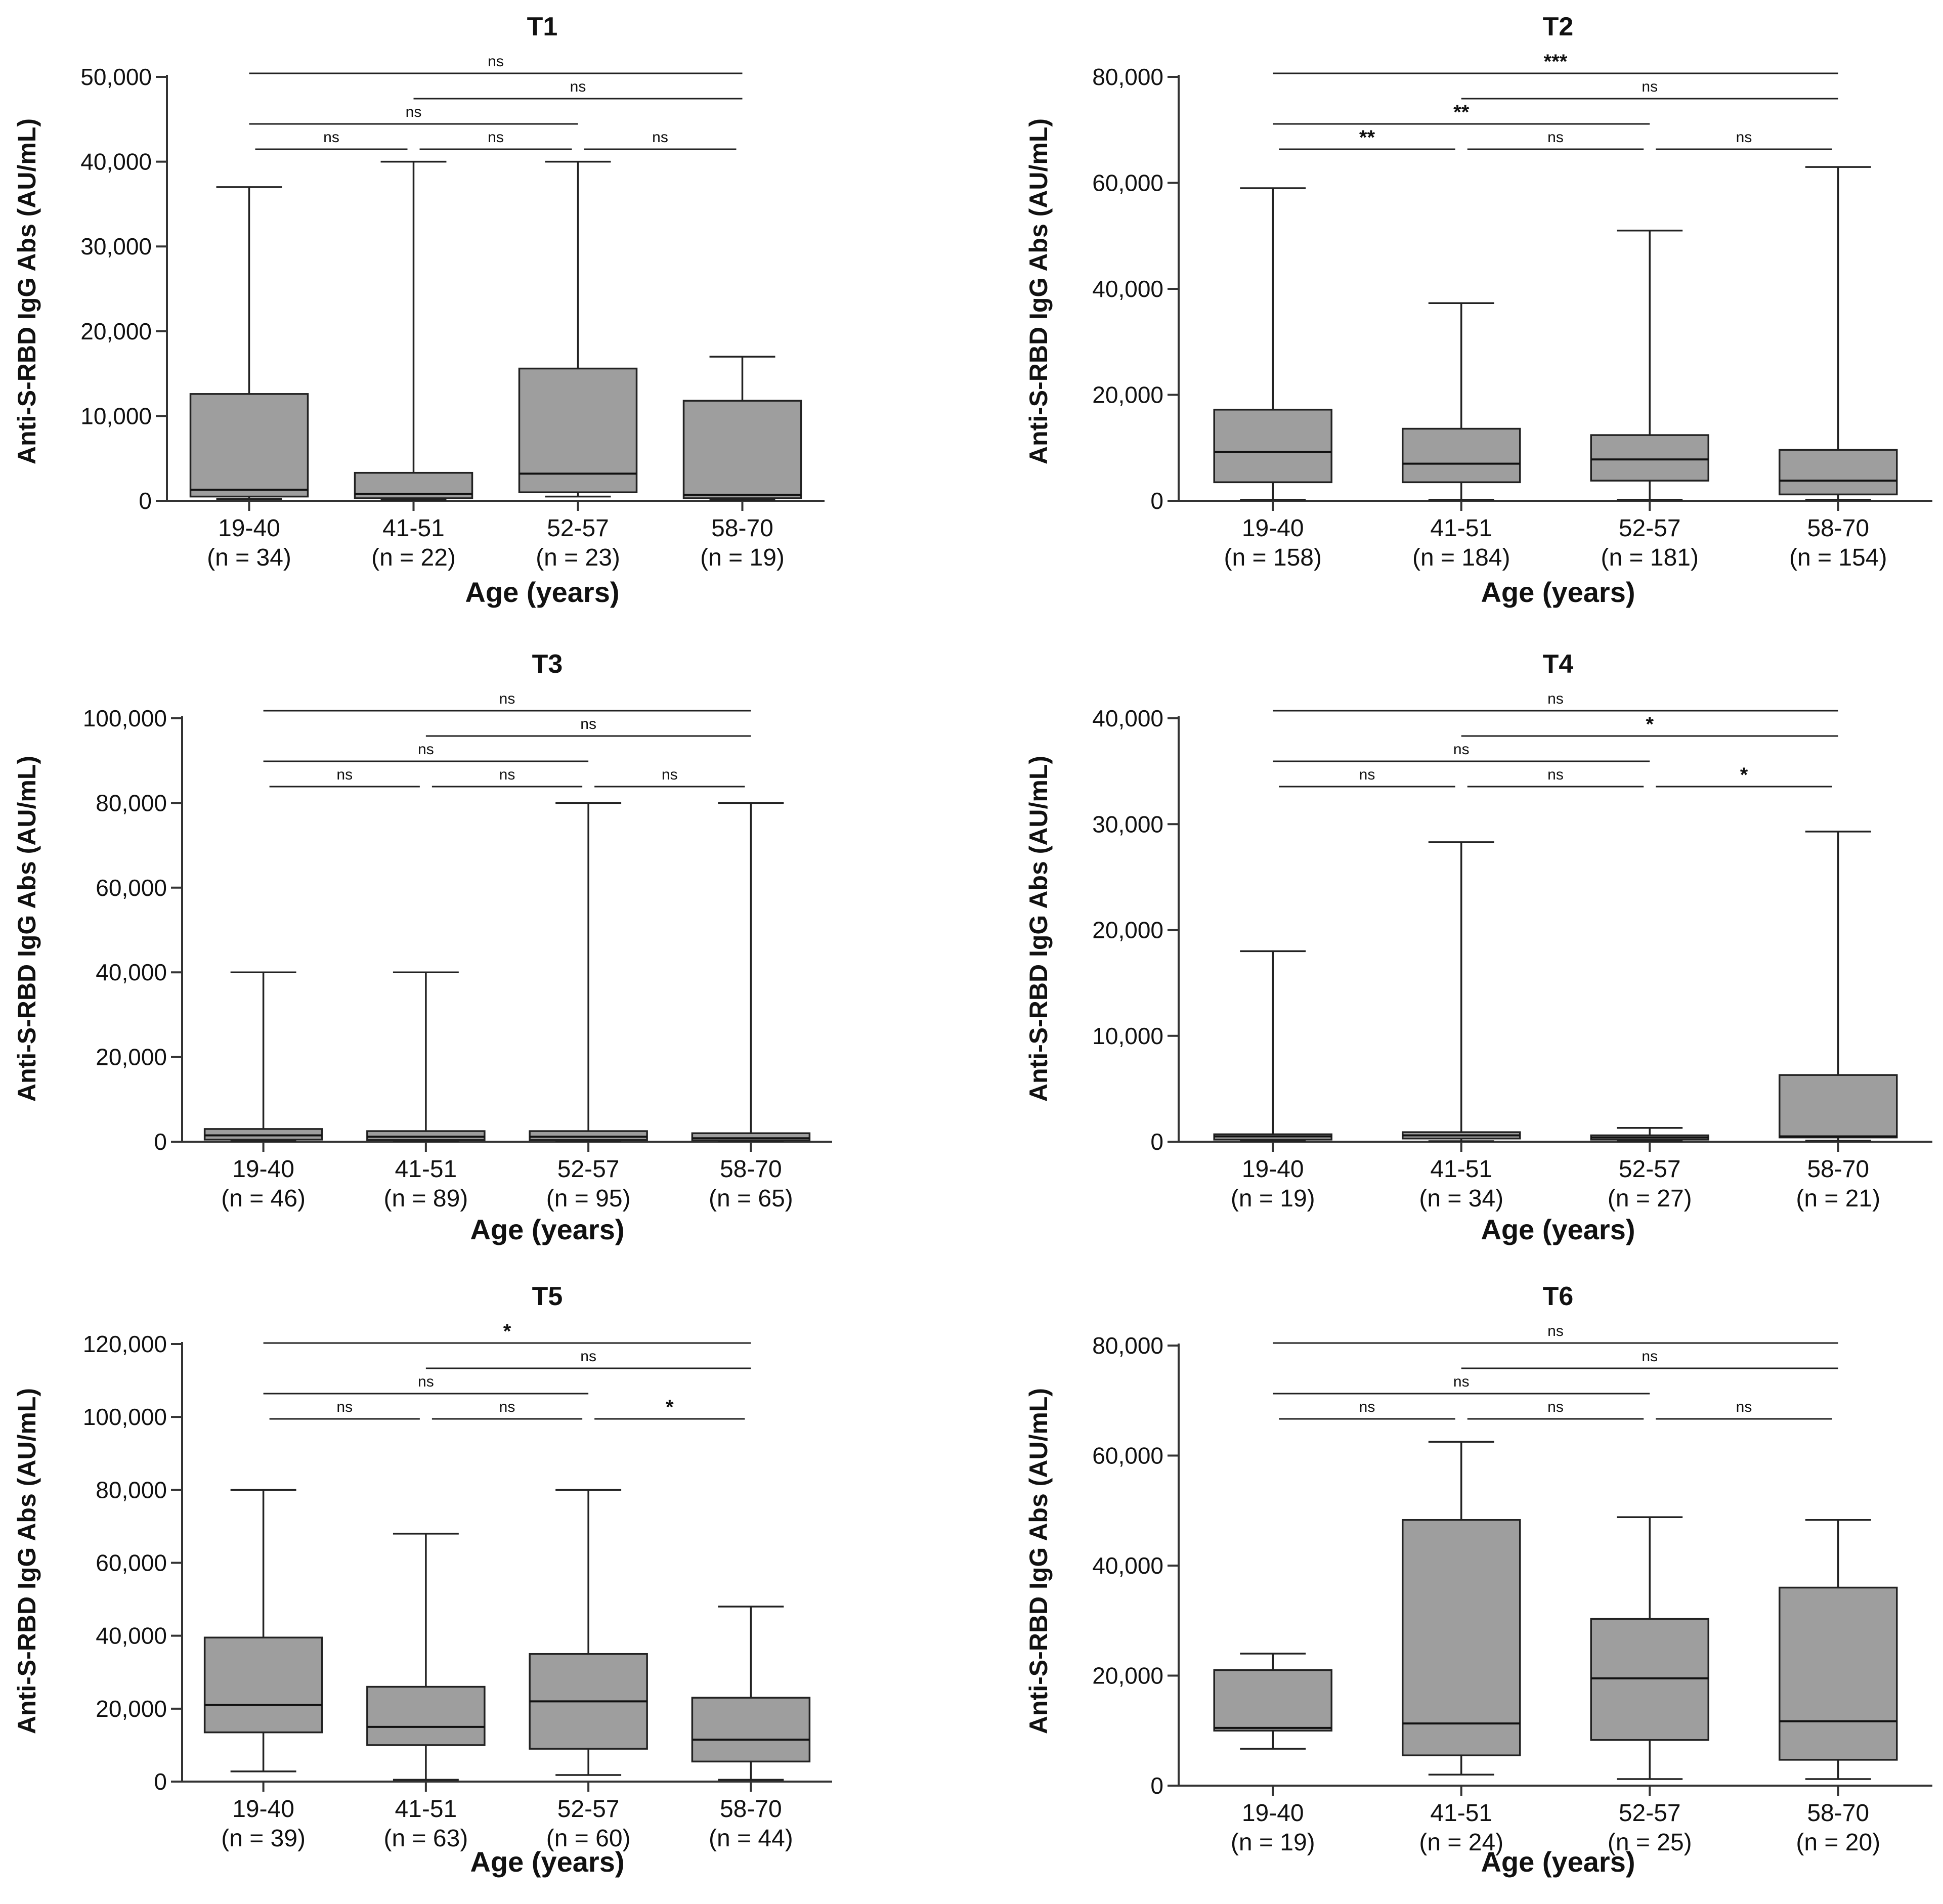 The image size is (1943, 1904). I want to click on x-sample-size-label: (n = 65), so click(751, 1199).